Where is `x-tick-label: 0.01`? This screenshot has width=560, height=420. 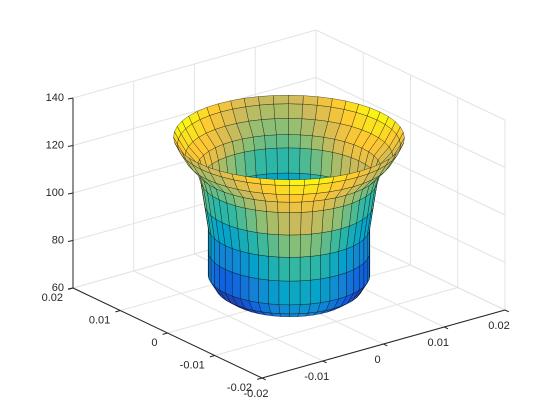 x-tick-label: 0.01 is located at coordinates (438, 343).